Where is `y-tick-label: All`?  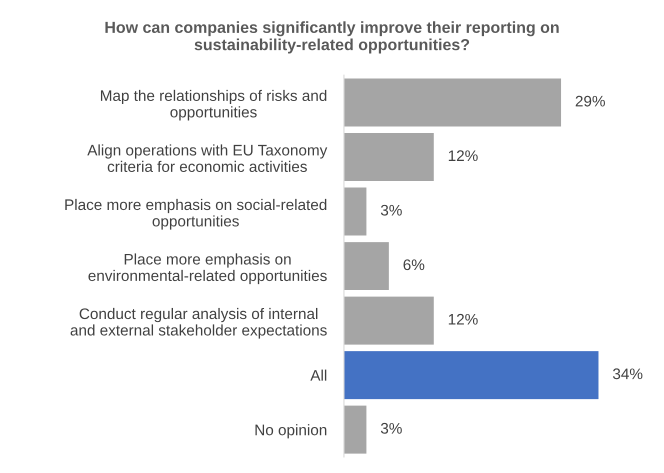 y-tick-label: All is located at coordinates (318, 375).